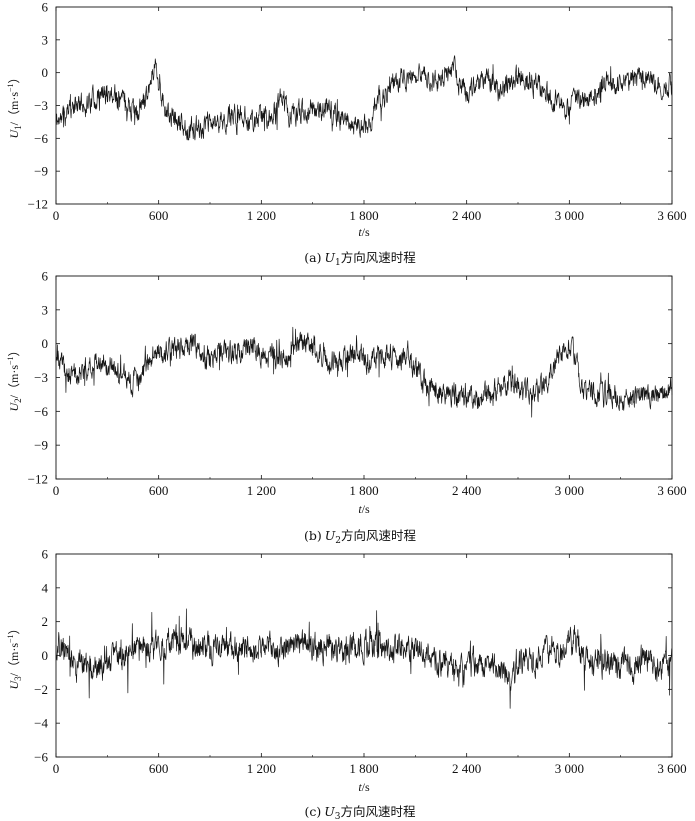 This screenshot has height=821, width=695. What do you see at coordinates (14, 655) in the screenshot?
I see `y-axis-label: U3/（m·s−1）` at bounding box center [14, 655].